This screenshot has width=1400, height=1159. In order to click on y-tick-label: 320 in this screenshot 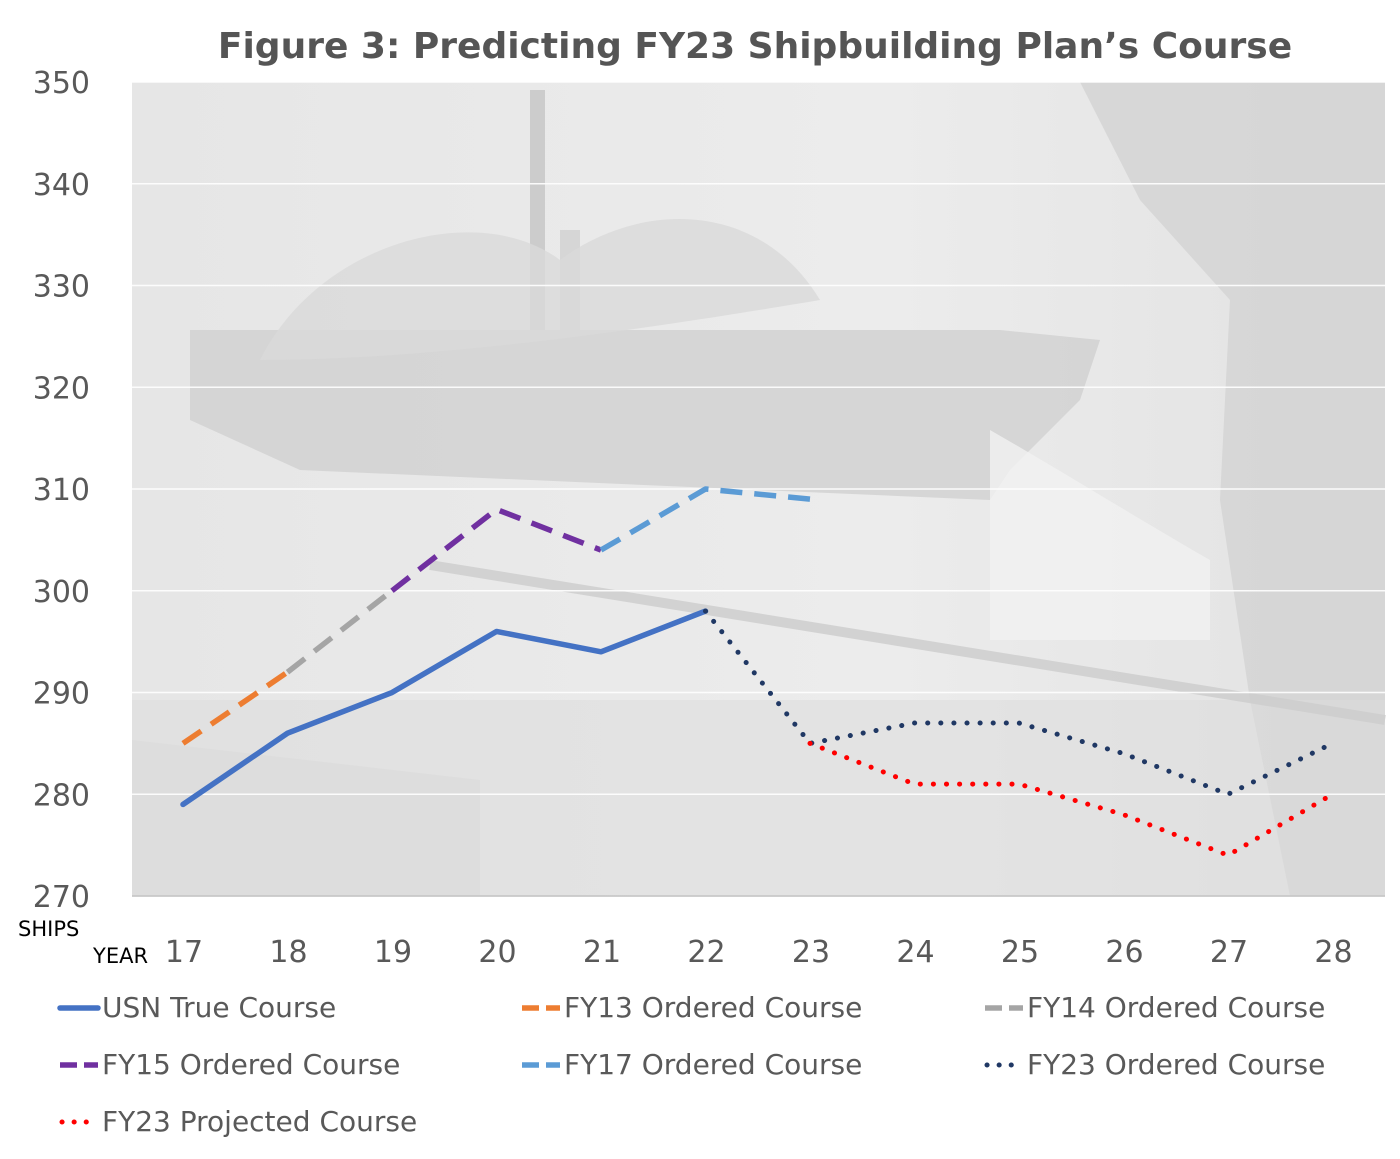, I will do `click(61, 388)`.